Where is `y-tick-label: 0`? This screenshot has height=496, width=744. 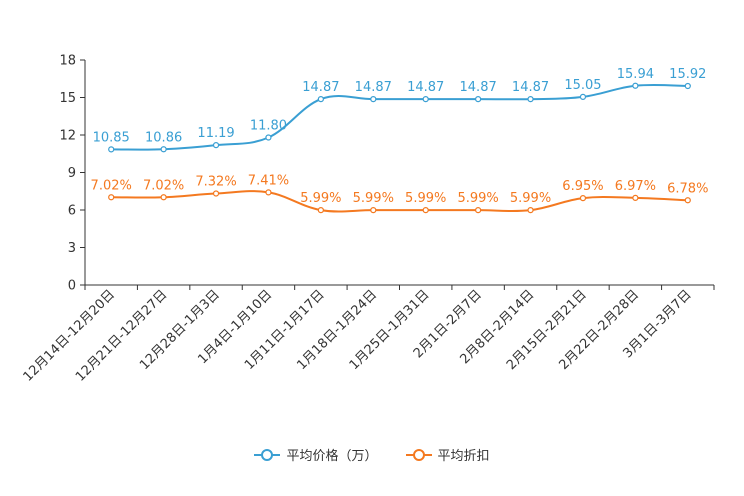
y-tick-label: 0 is located at coordinates (72, 286).